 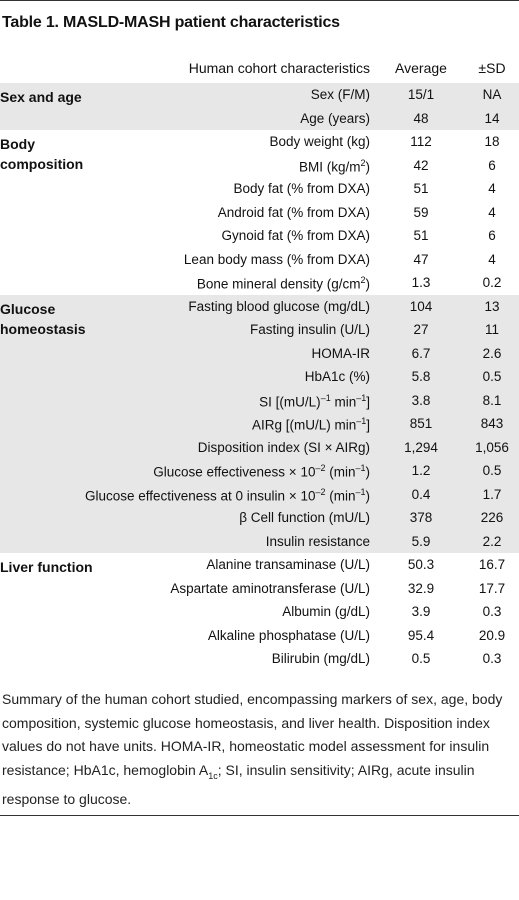 What do you see at coordinates (421, 470) in the screenshot?
I see `cell-average: 1.2` at bounding box center [421, 470].